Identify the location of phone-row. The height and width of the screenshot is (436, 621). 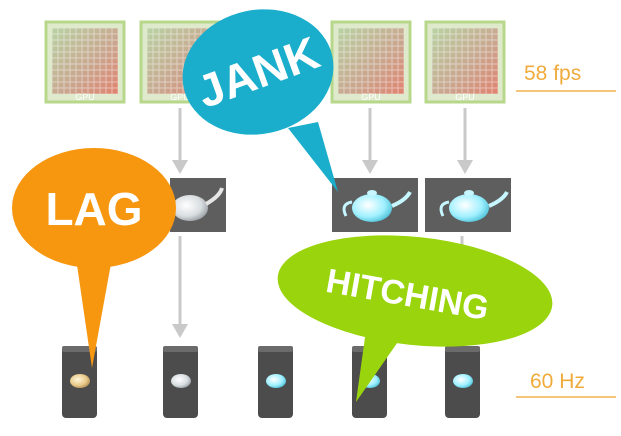
(271, 382).